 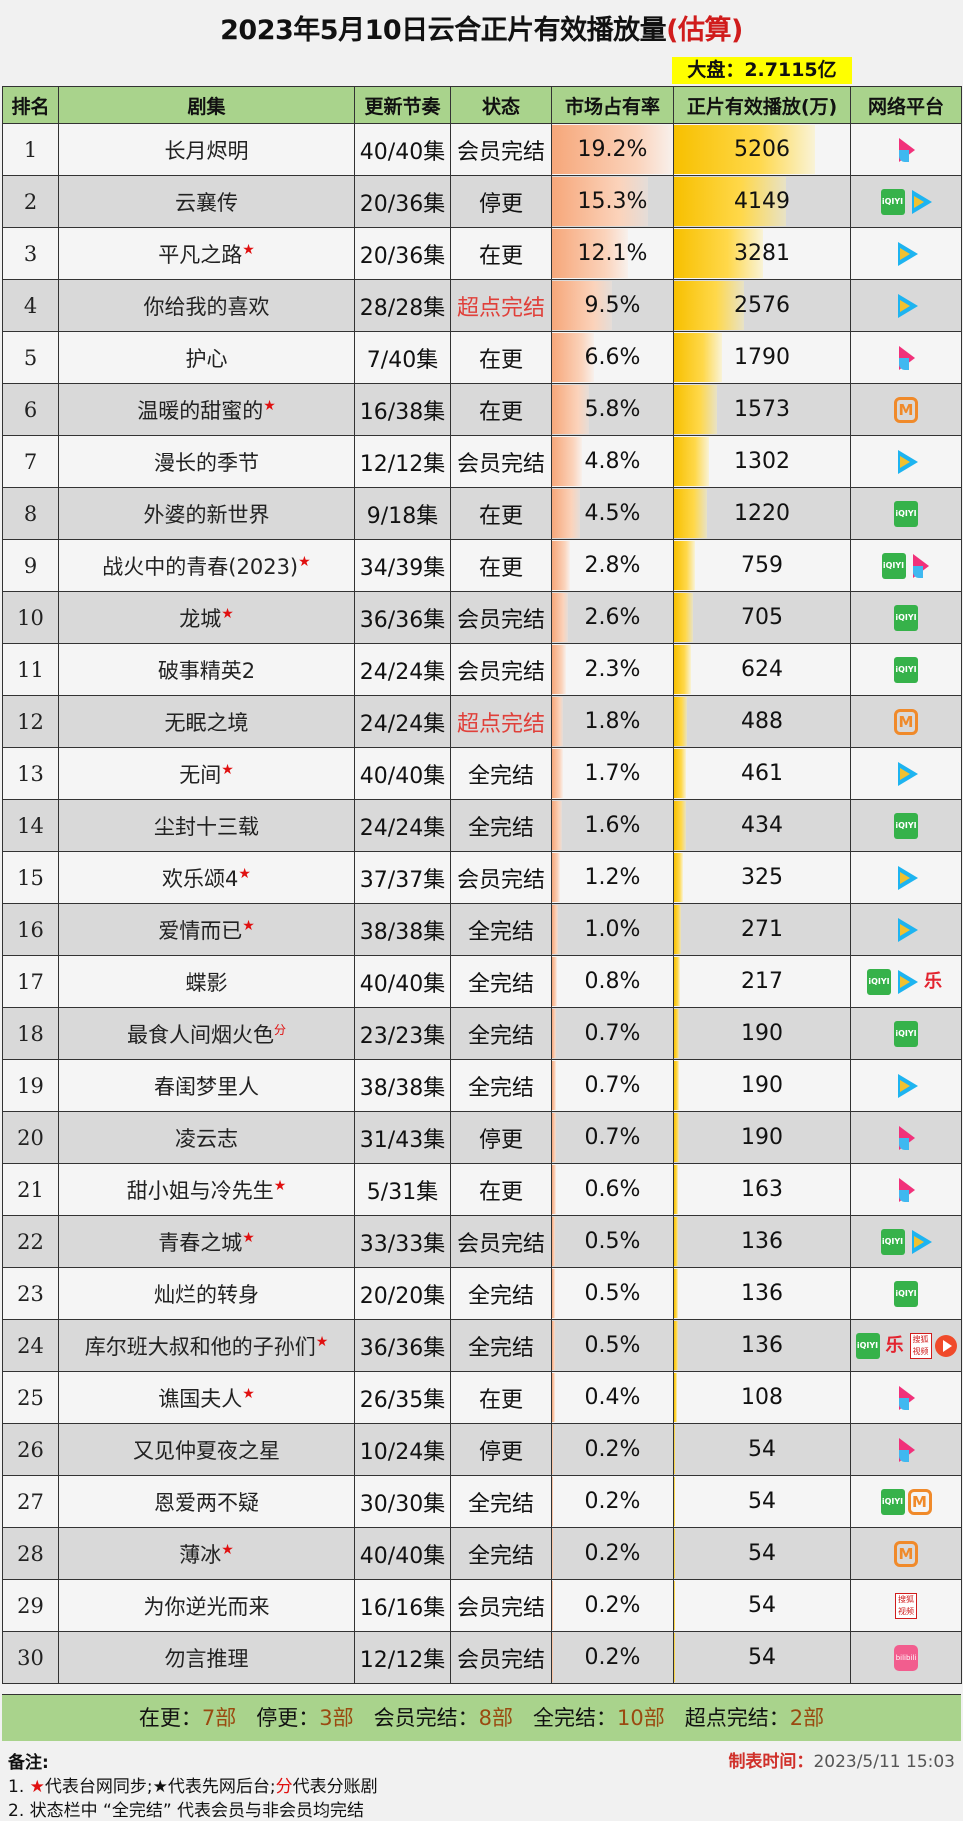 What do you see at coordinates (219, 1718) in the screenshot?
I see `summary-count: 7部` at bounding box center [219, 1718].